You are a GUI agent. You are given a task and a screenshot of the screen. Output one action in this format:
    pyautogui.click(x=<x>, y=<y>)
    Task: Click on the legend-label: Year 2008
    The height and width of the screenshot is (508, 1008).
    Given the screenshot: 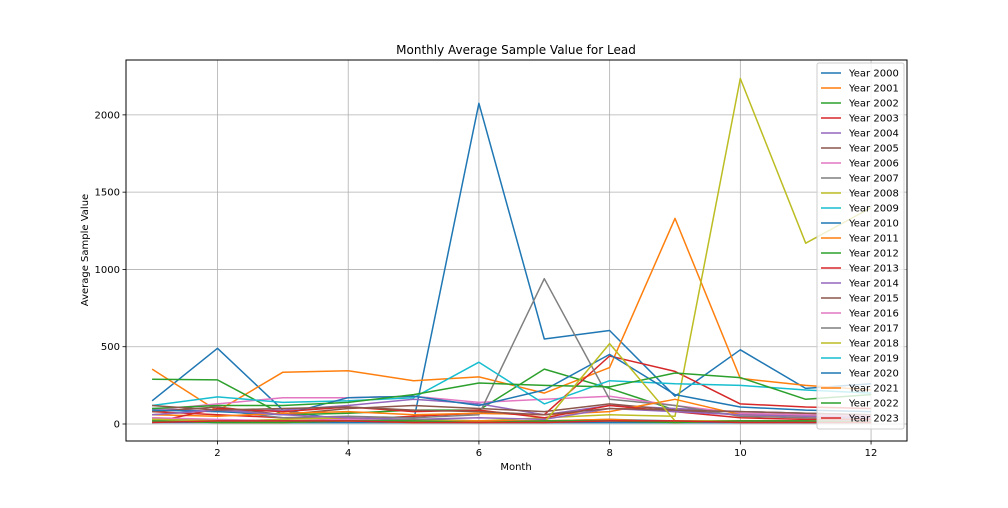 What is the action you would take?
    pyautogui.click(x=873, y=194)
    